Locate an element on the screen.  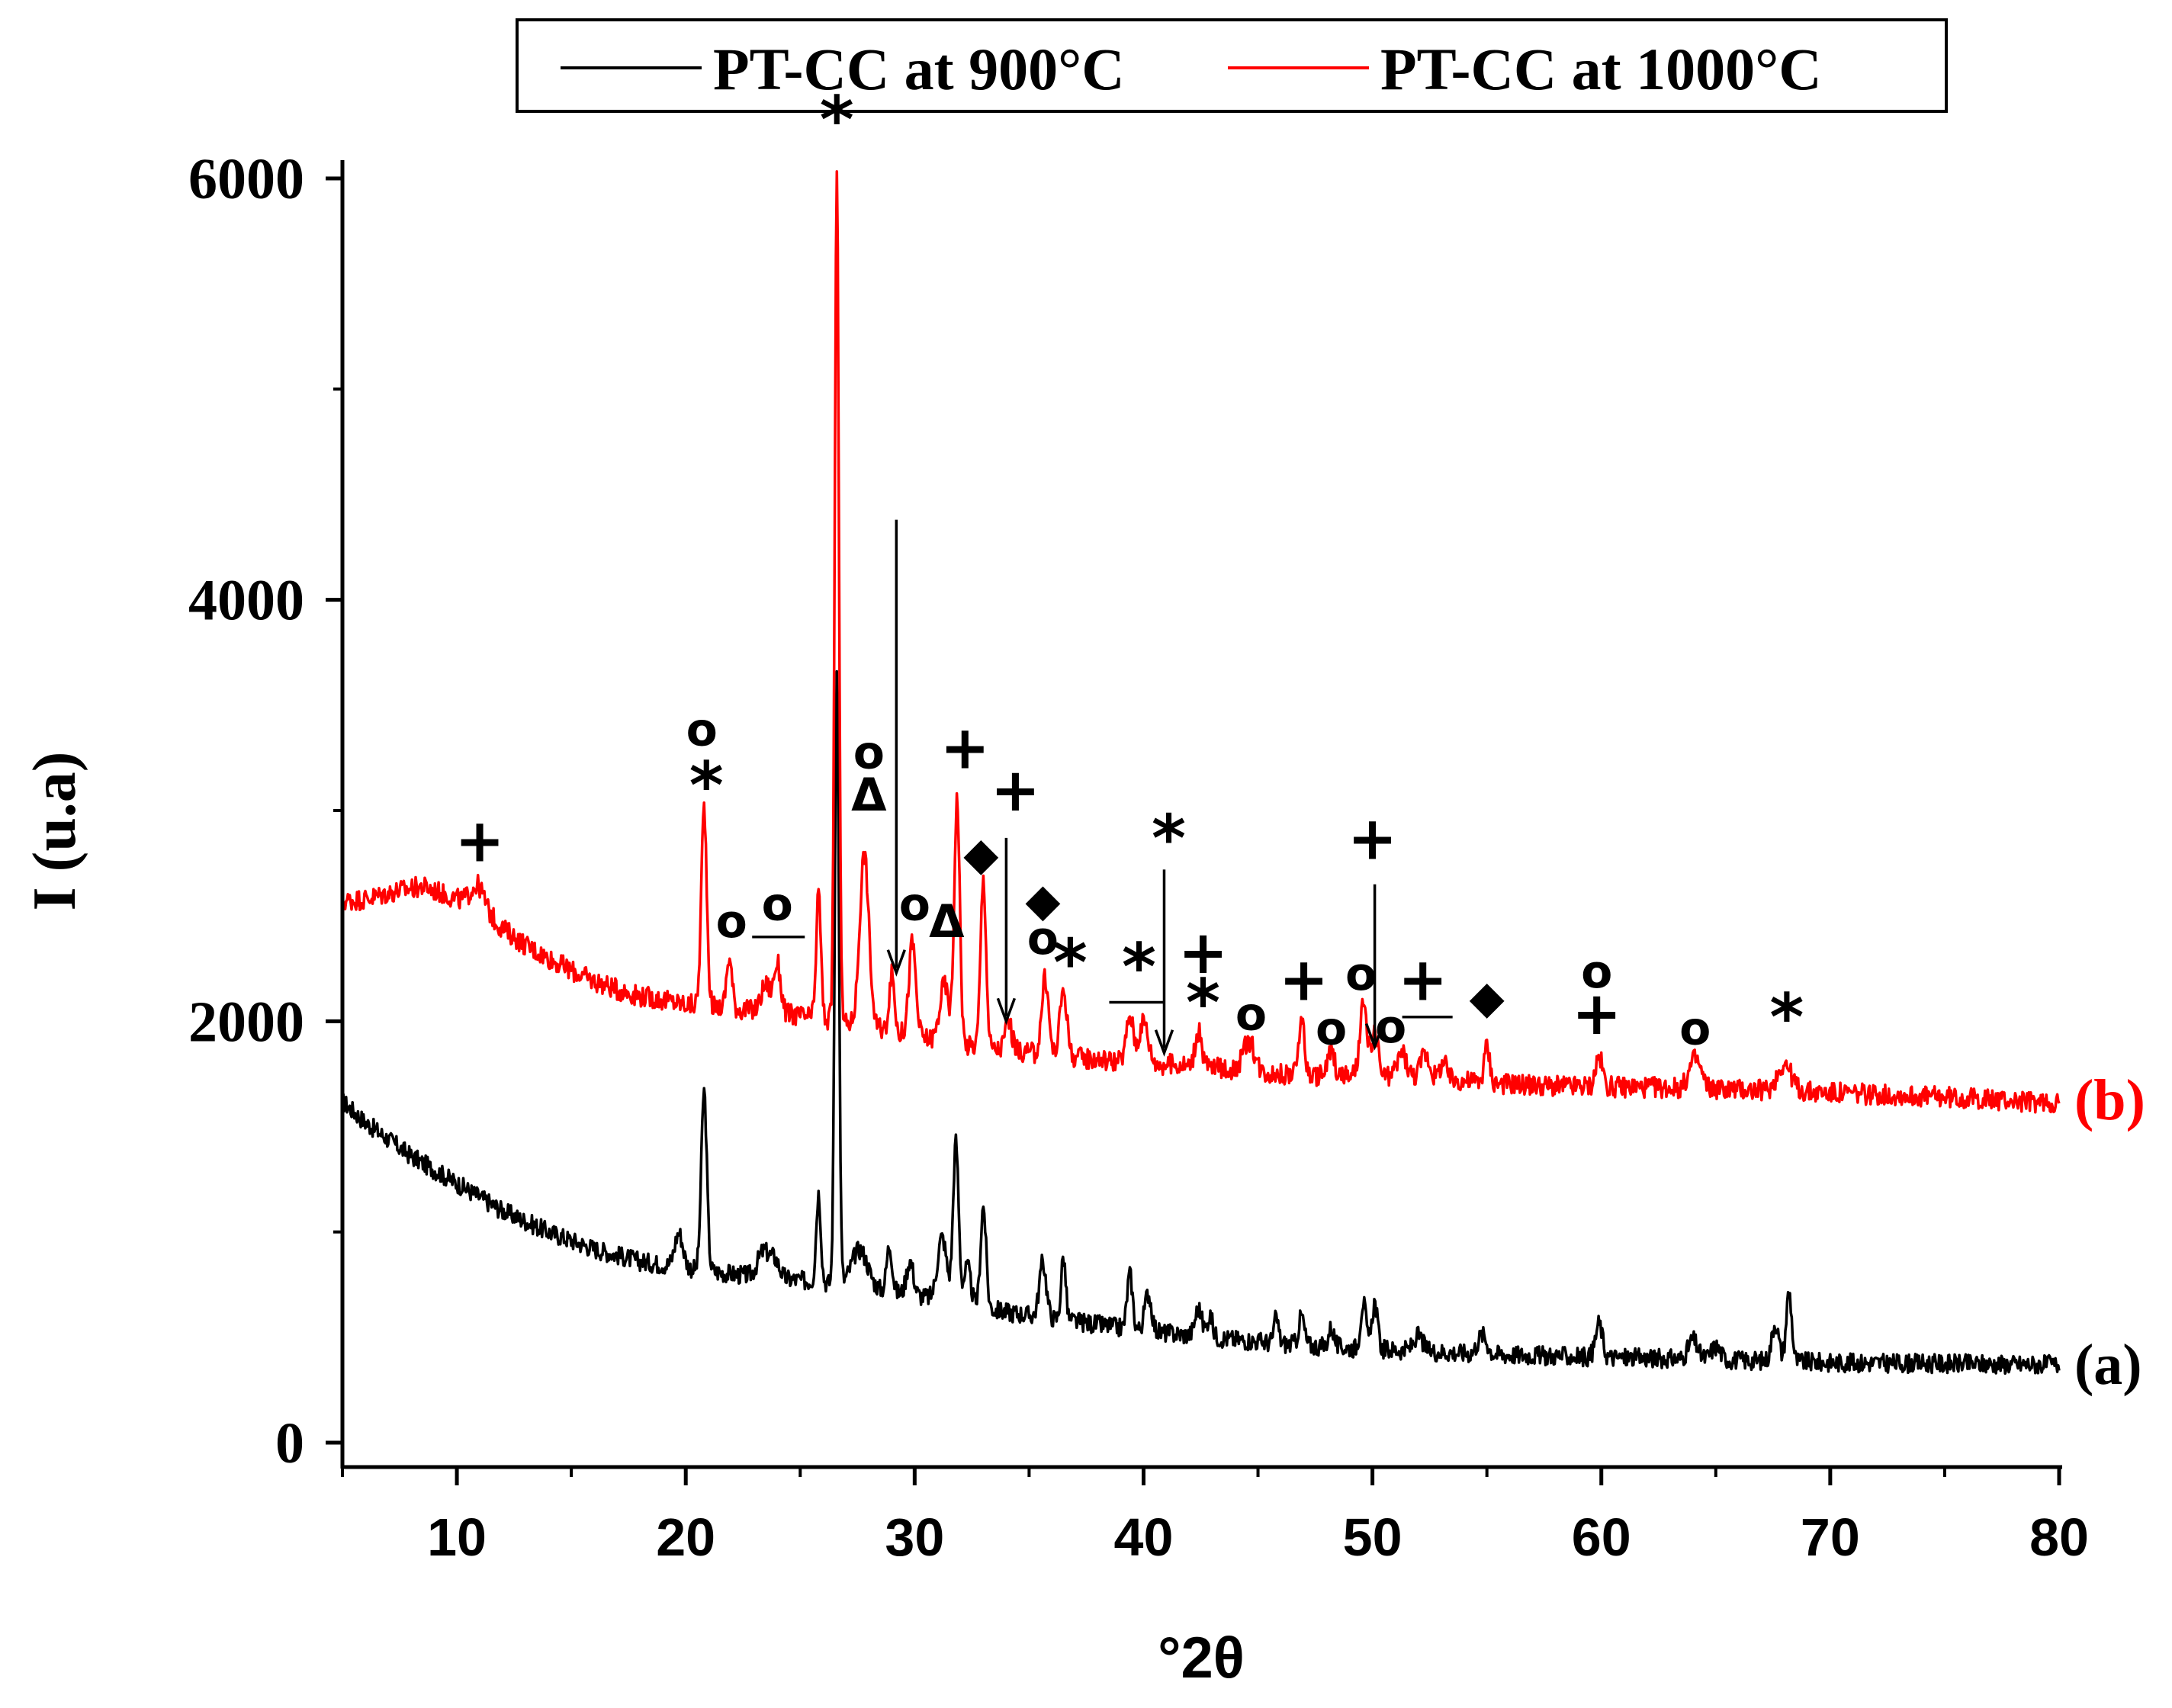
x-tick-label: 40 is located at coordinates (1144, 1537).